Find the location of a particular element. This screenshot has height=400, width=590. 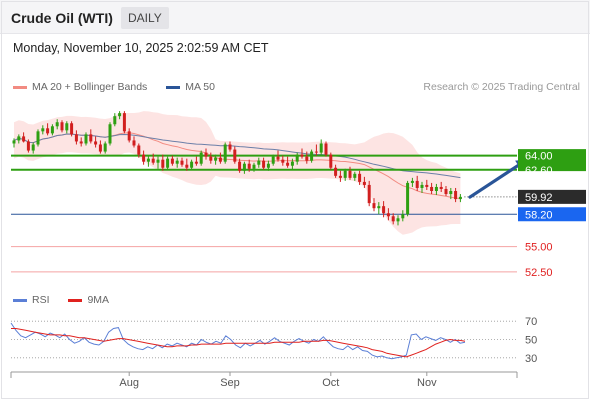

instrument-title: Crude Oil (WTI) is located at coordinates (62, 18).